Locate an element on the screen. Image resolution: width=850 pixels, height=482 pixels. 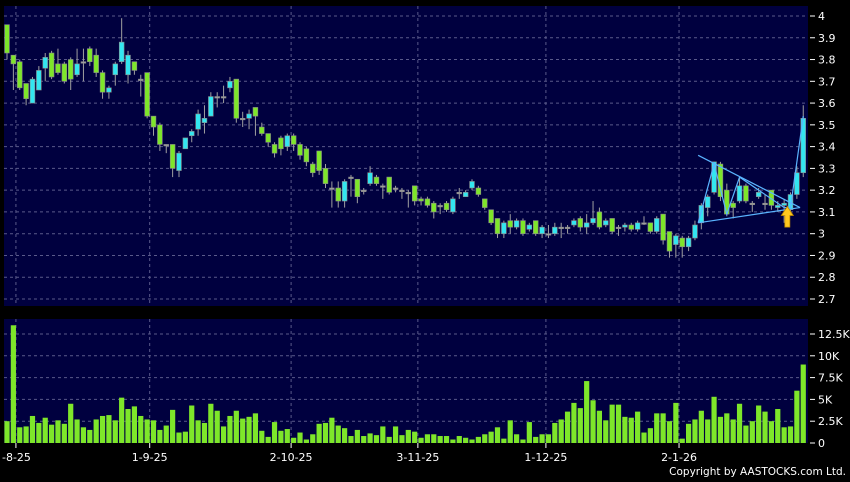
price-axis: 4 3.9 3.8 3.7 3.6 3.5 3.4 3.3 3.2 3.1 3 2.9 2.8 2.7 is located at coordinates (823, 158).